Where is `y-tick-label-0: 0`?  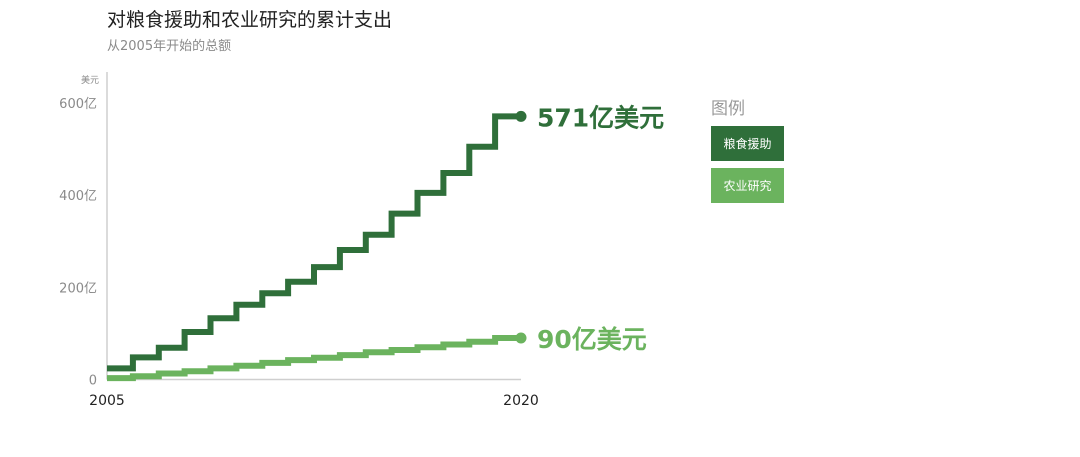
y-tick-label-0: 0 is located at coordinates (93, 381).